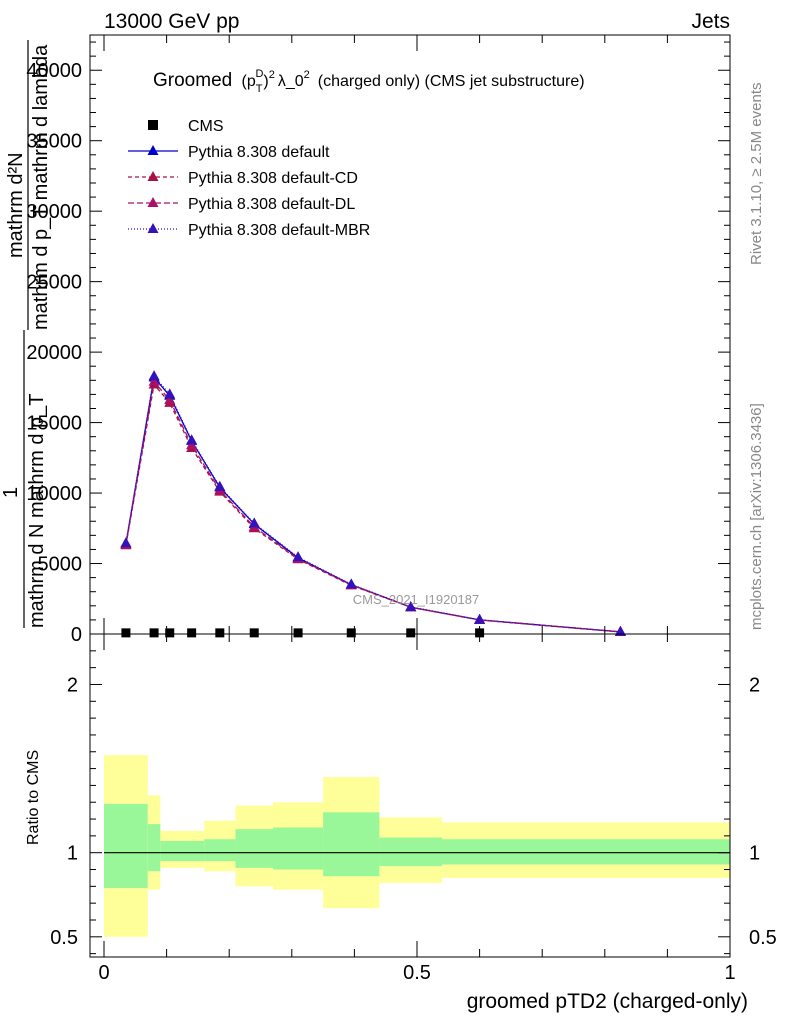 The height and width of the screenshot is (1024, 786). I want to click on energy-label: 13000 GeV pp, so click(171, 21).